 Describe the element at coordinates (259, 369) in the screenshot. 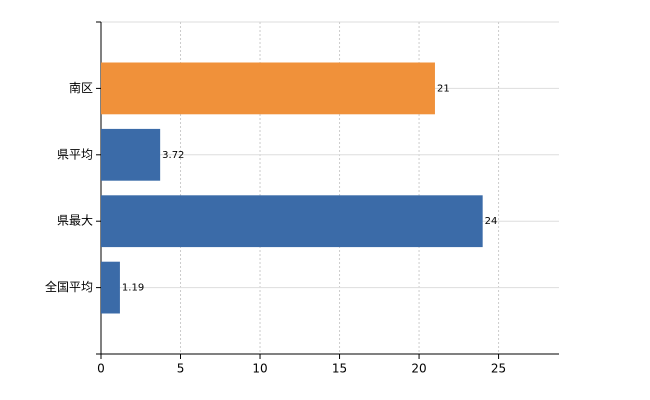

I see `x-tick-label: 10` at that location.